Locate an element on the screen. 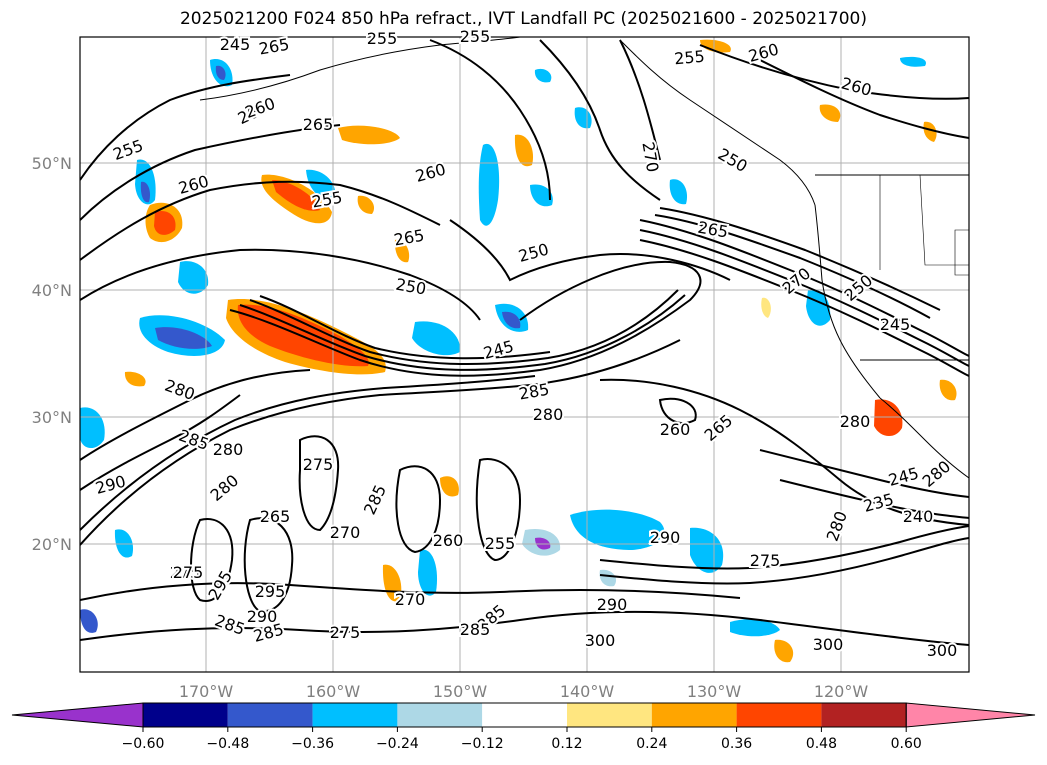 This screenshot has width=1047, height=765. contour-label-halo: 265 is located at coordinates (318, 124).